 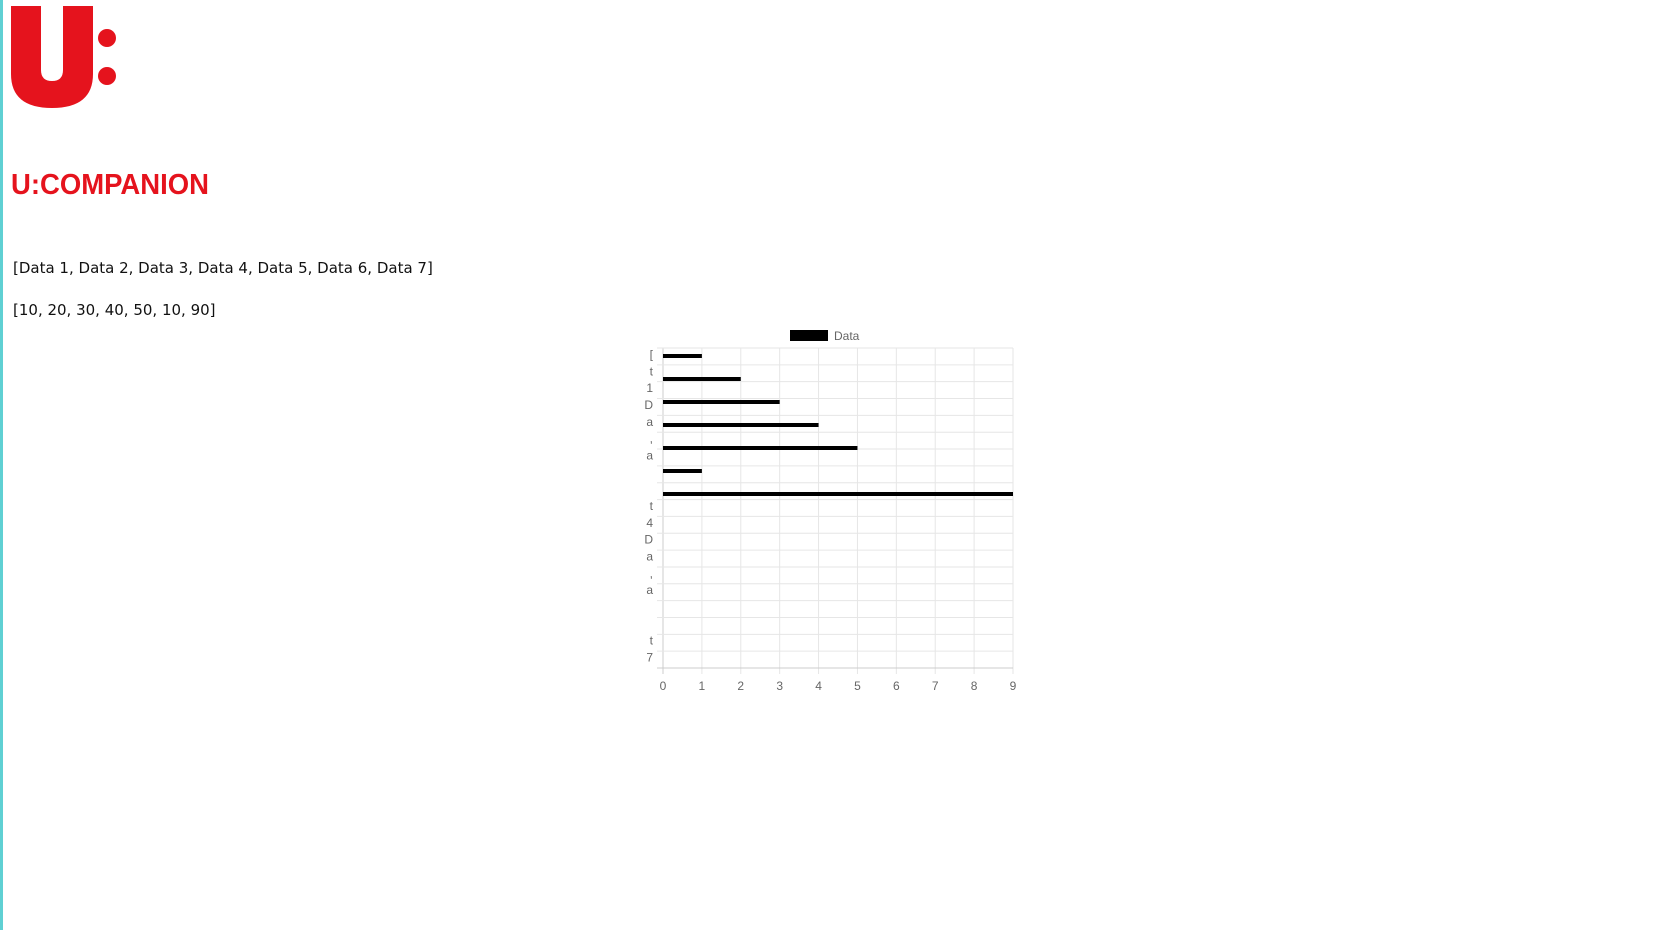 I want to click on x-tick-label: 0, so click(x=663, y=686).